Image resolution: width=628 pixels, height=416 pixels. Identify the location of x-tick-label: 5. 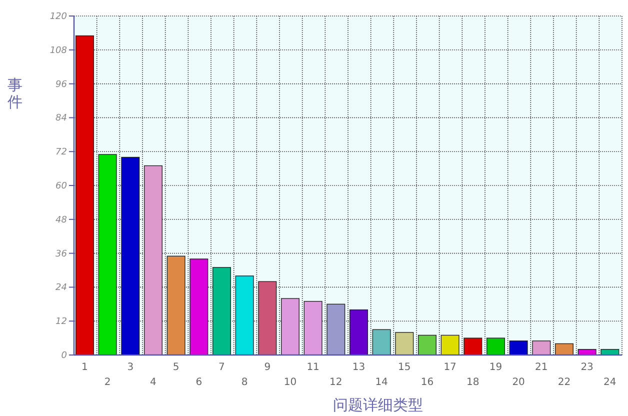
(176, 367).